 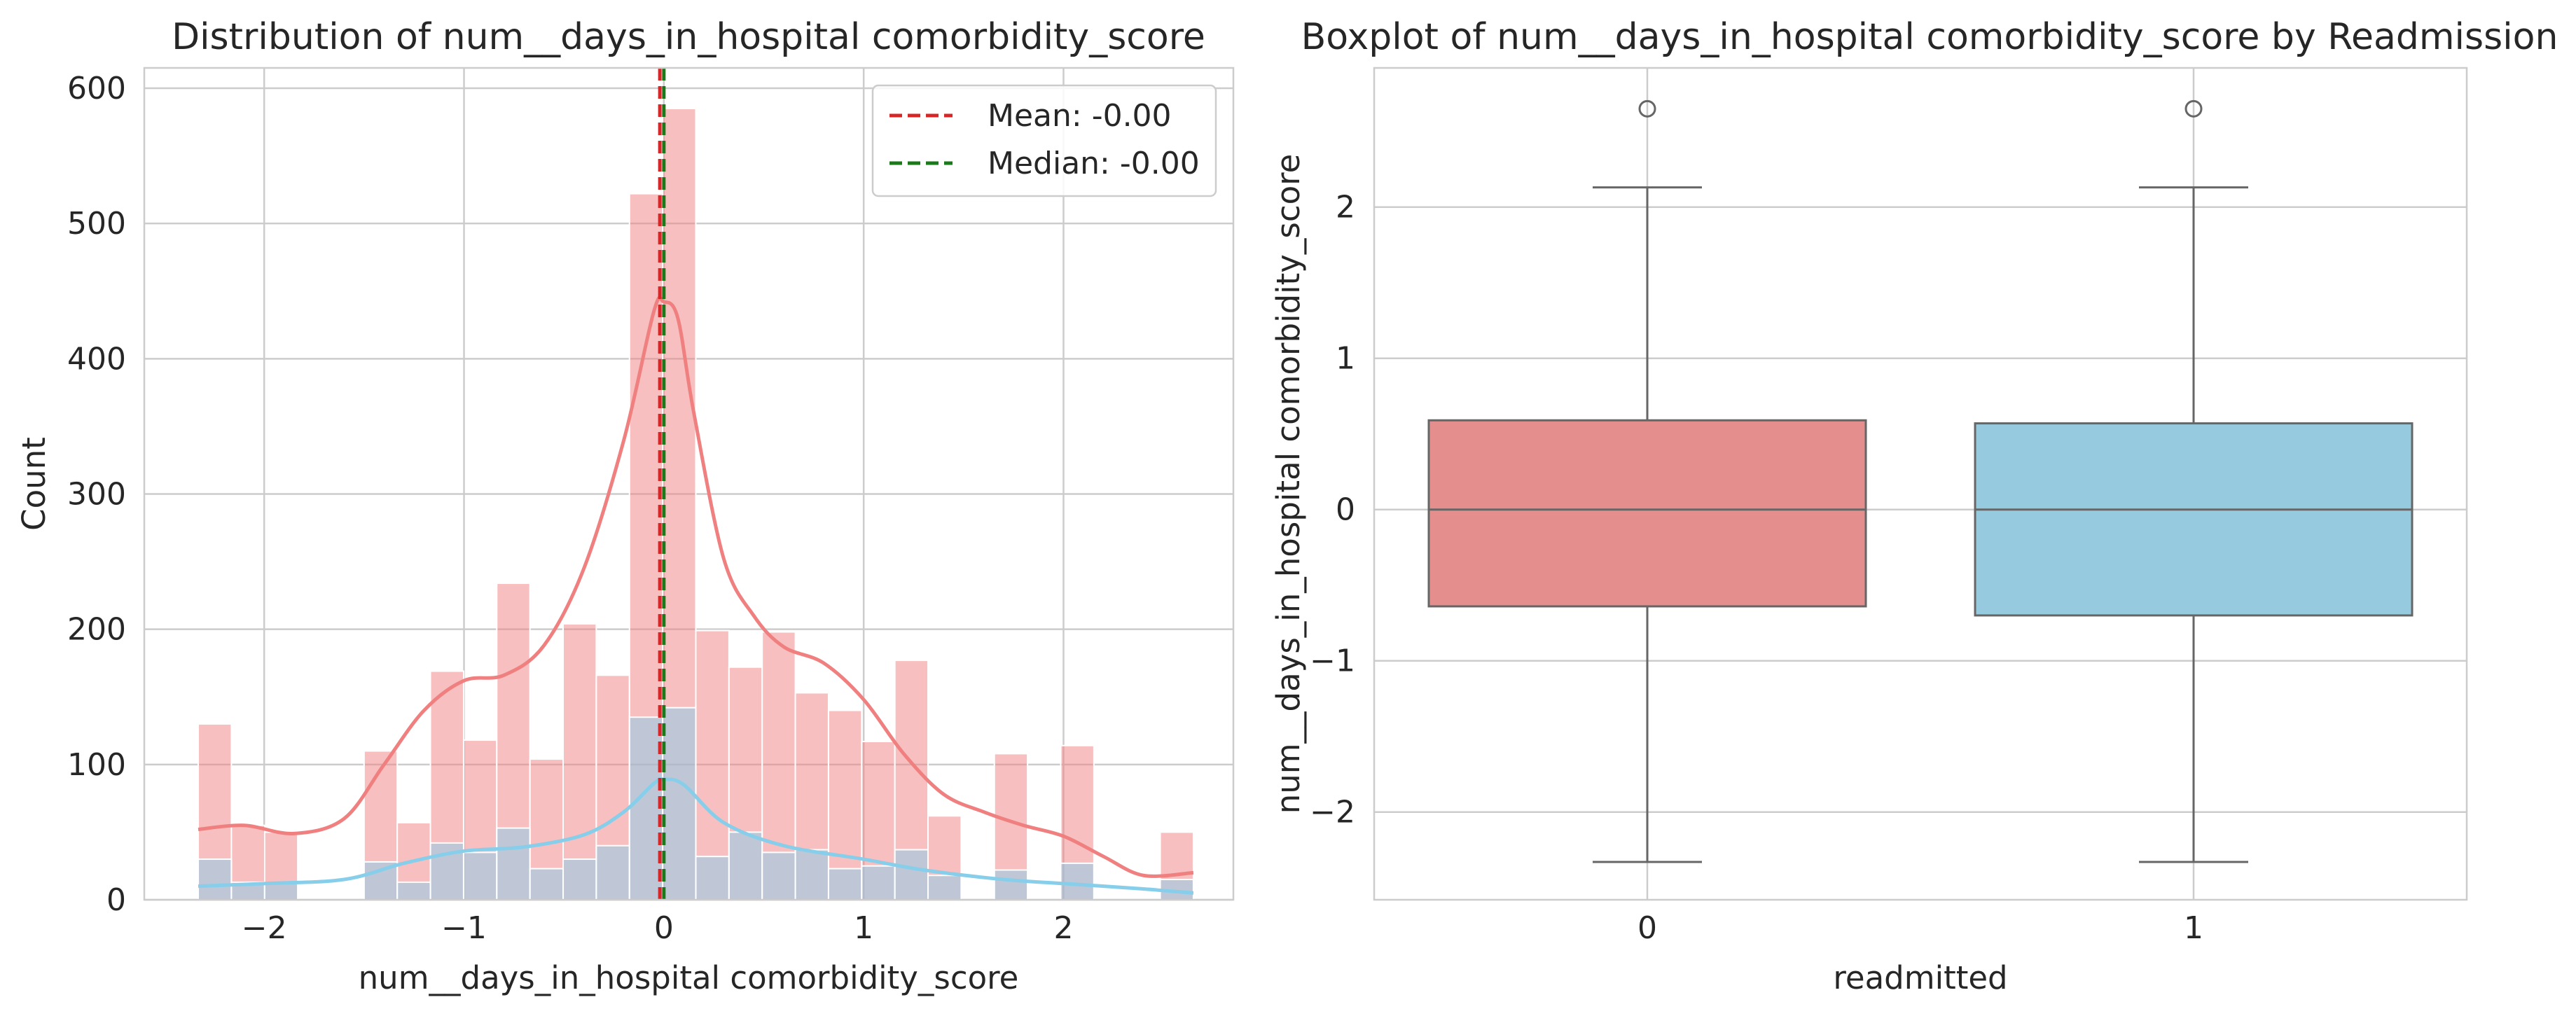 What do you see at coordinates (96, 765) in the screenshot?
I see `histogram-y-tick-label: 100` at bounding box center [96, 765].